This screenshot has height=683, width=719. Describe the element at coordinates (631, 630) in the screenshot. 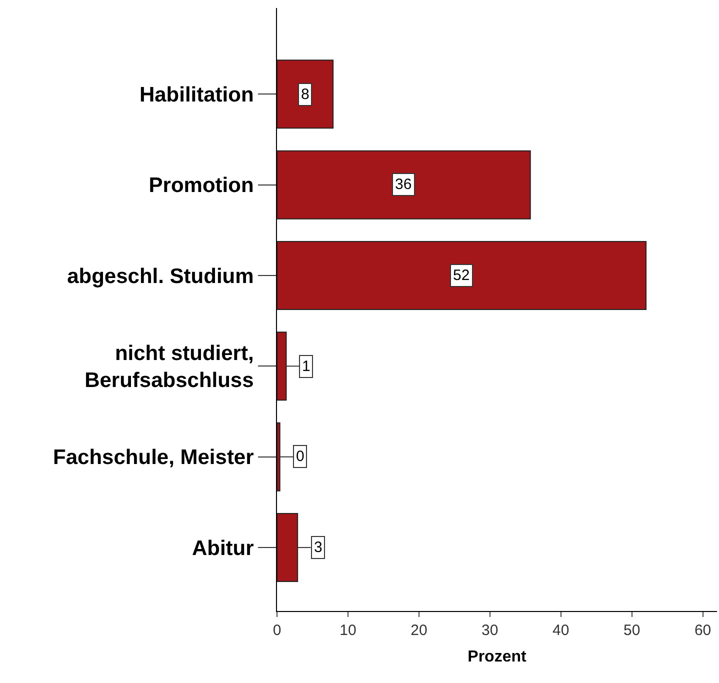

I see `x-tick-label: 50` at that location.